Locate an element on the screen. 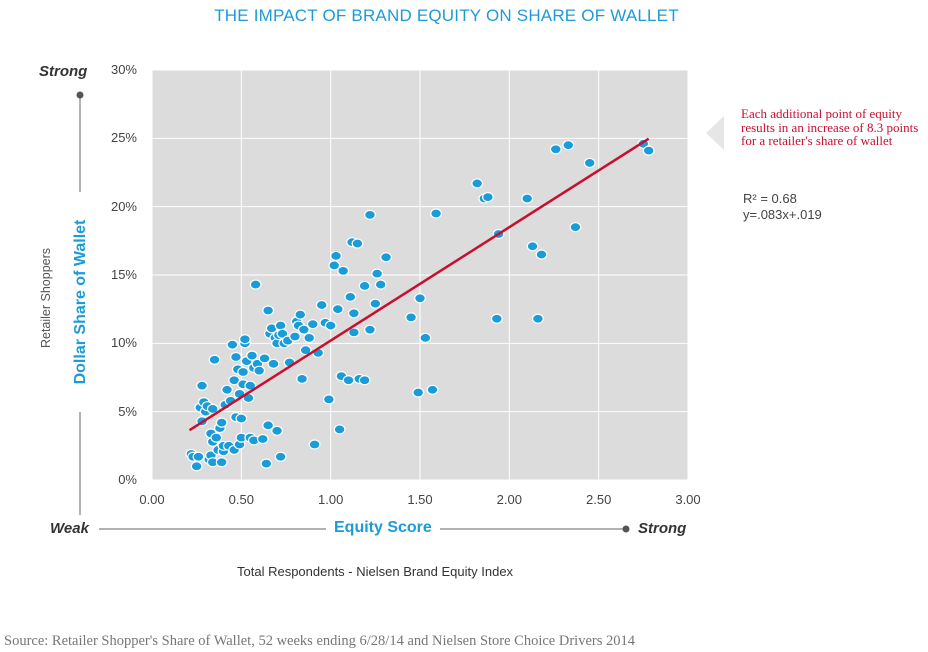  annotation-pointer is located at coordinates (715, 133).